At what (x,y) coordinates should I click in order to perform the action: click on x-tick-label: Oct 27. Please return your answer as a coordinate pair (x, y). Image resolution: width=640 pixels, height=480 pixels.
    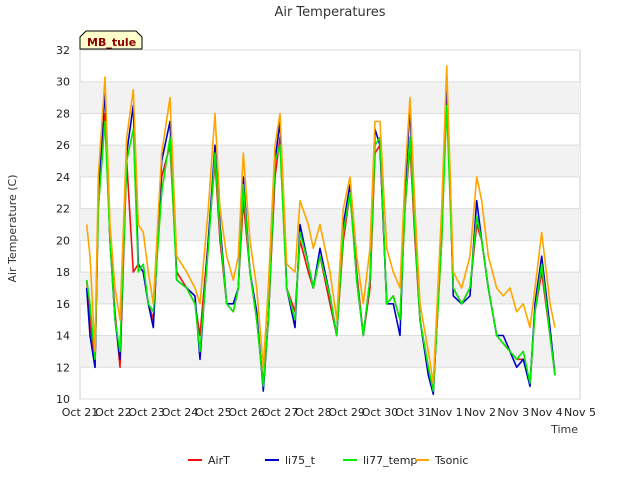
    Looking at the image, I should click on (280, 412).